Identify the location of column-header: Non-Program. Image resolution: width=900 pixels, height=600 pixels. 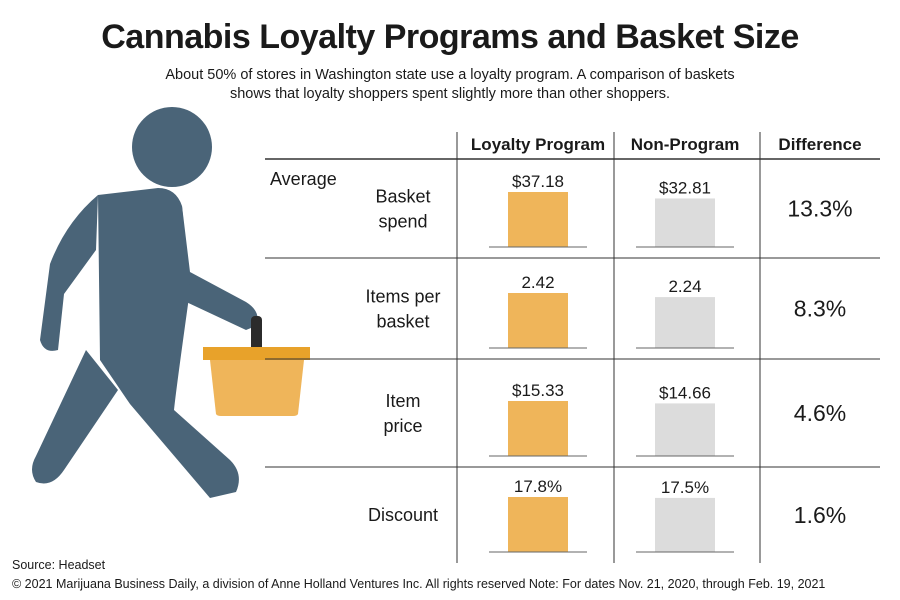
(685, 144).